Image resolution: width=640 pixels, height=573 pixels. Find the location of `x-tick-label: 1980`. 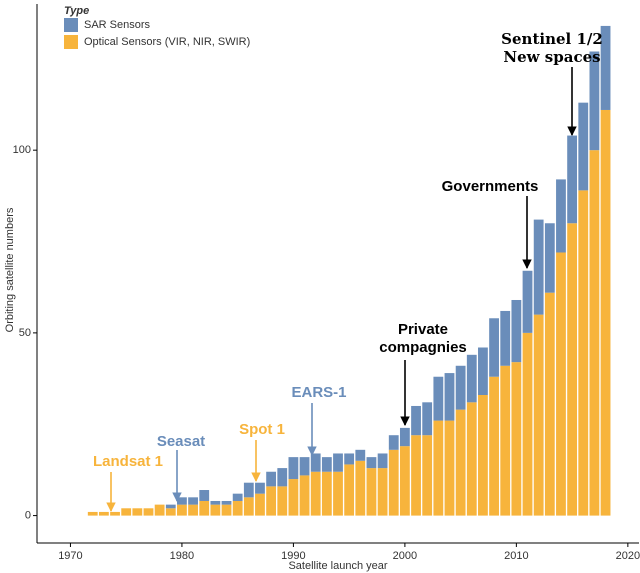

x-tick-label: 1980 is located at coordinates (182, 556).